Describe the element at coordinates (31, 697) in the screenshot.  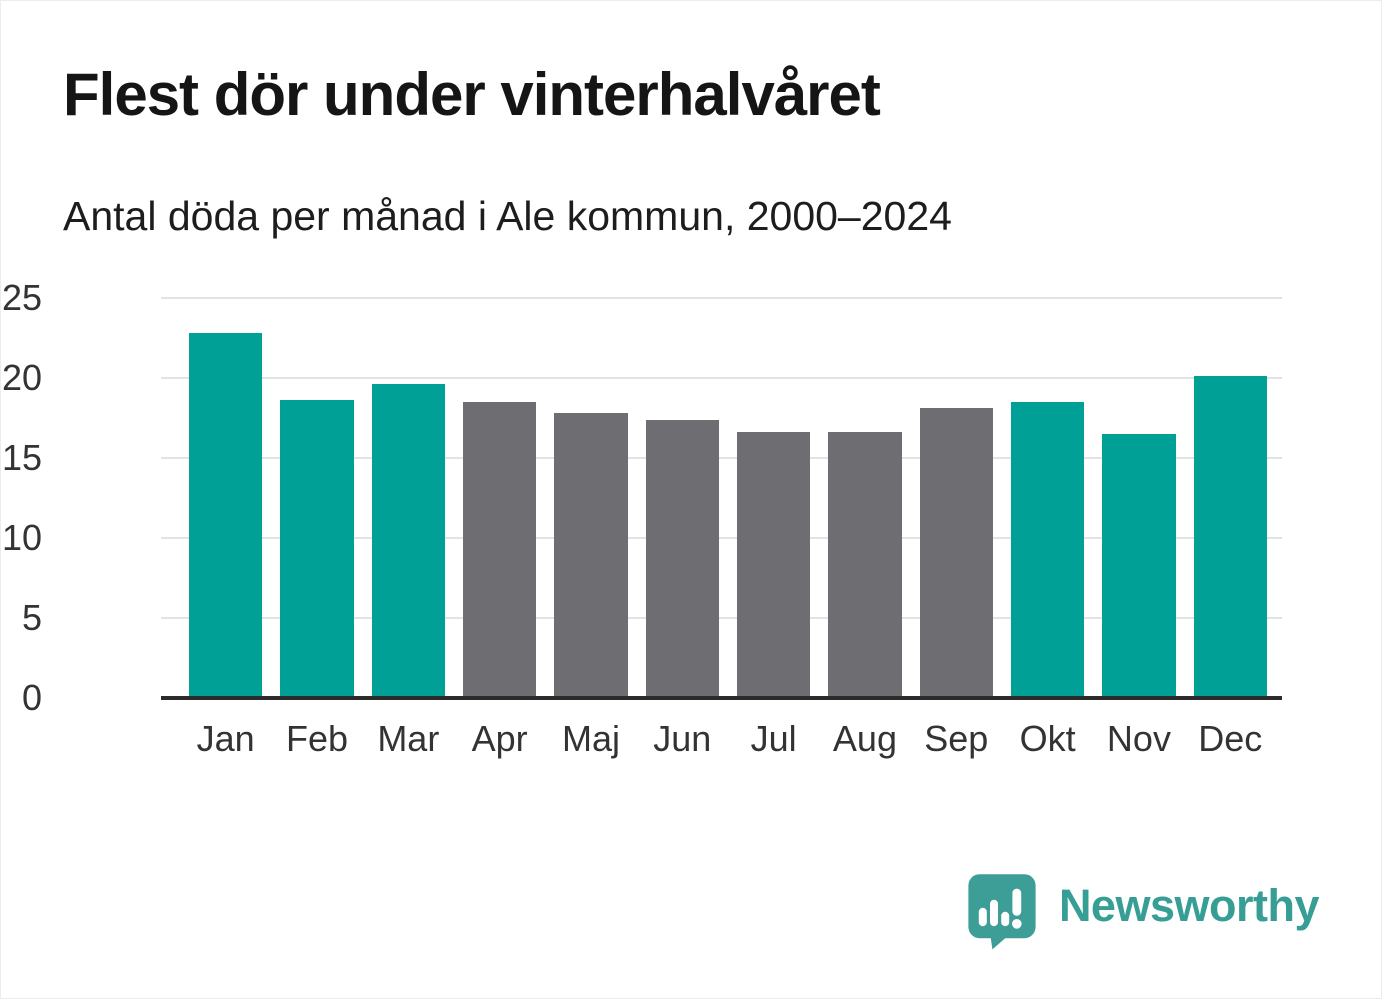
I see `y-tick-label-0: 0` at that location.